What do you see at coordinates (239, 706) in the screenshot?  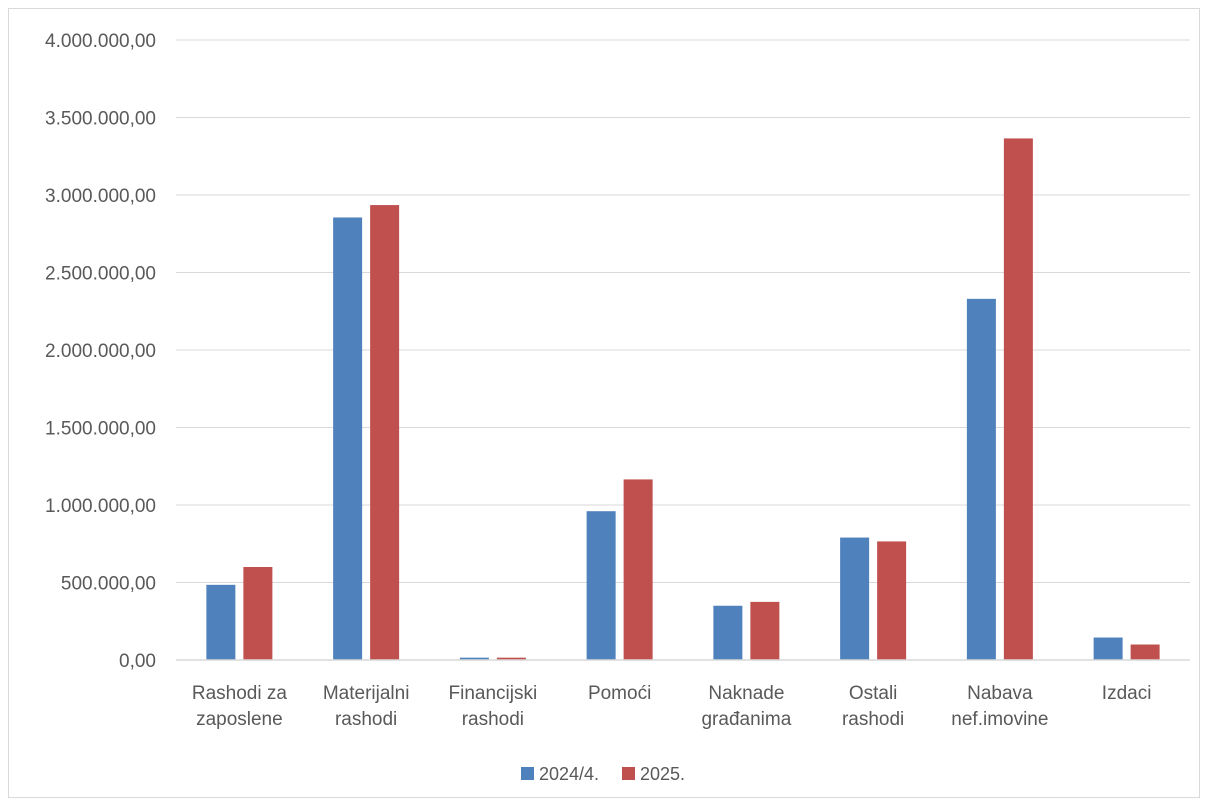 I see `x-category-label: Rashodi za zaposlene` at bounding box center [239, 706].